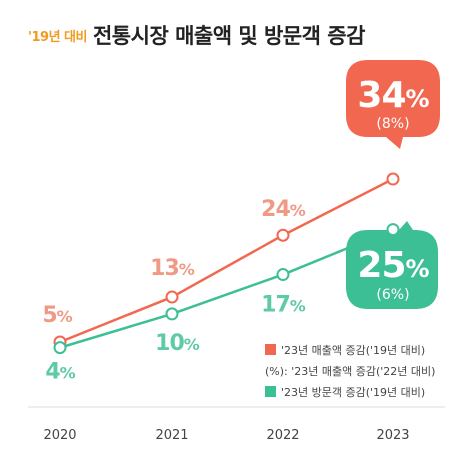  Describe the element at coordinates (392, 435) in the screenshot. I see `x-tick-label-2023: 2023` at that location.